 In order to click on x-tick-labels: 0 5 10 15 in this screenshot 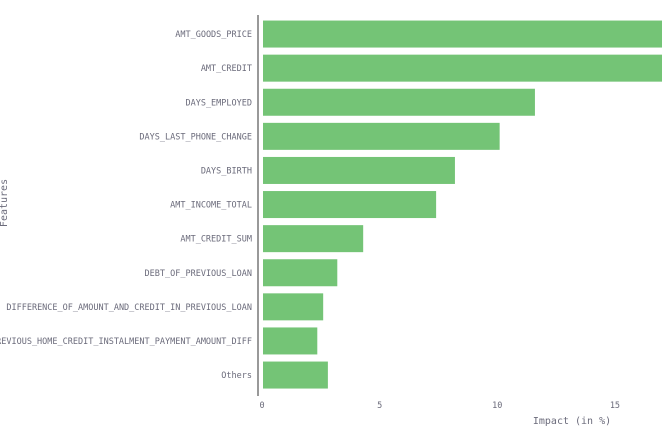, I will do `click(439, 406)`.